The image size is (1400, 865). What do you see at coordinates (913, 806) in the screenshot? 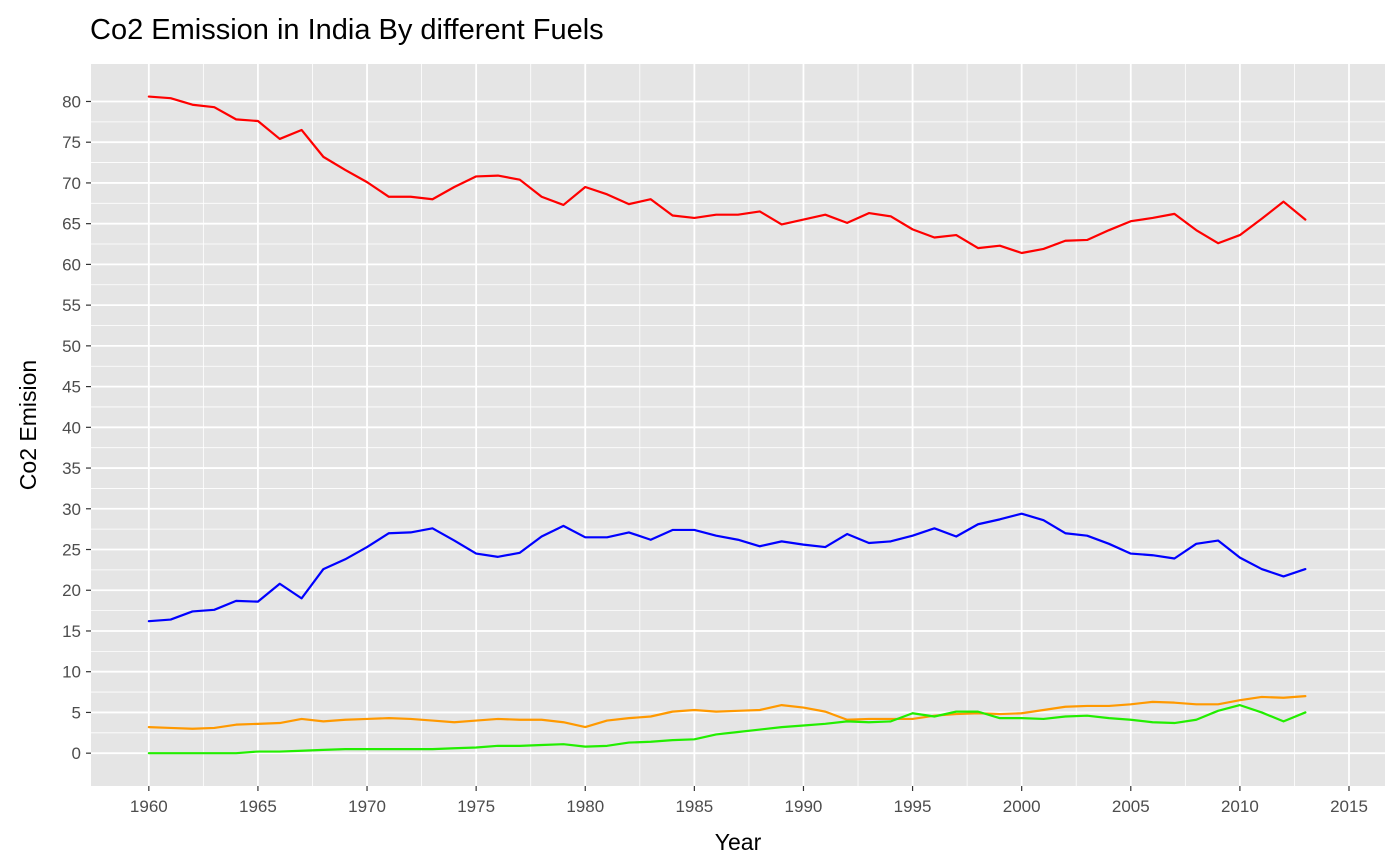
I see `x-tick-label: 1995` at bounding box center [913, 806].